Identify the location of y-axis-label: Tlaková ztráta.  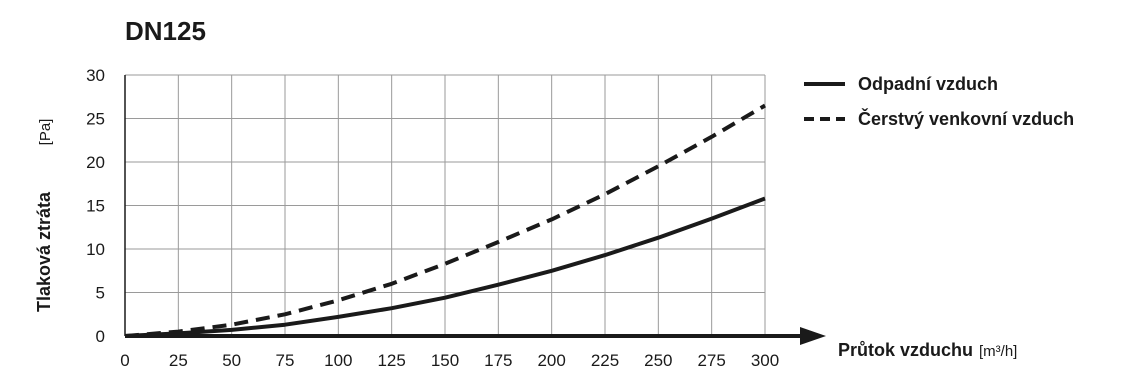
(44, 251).